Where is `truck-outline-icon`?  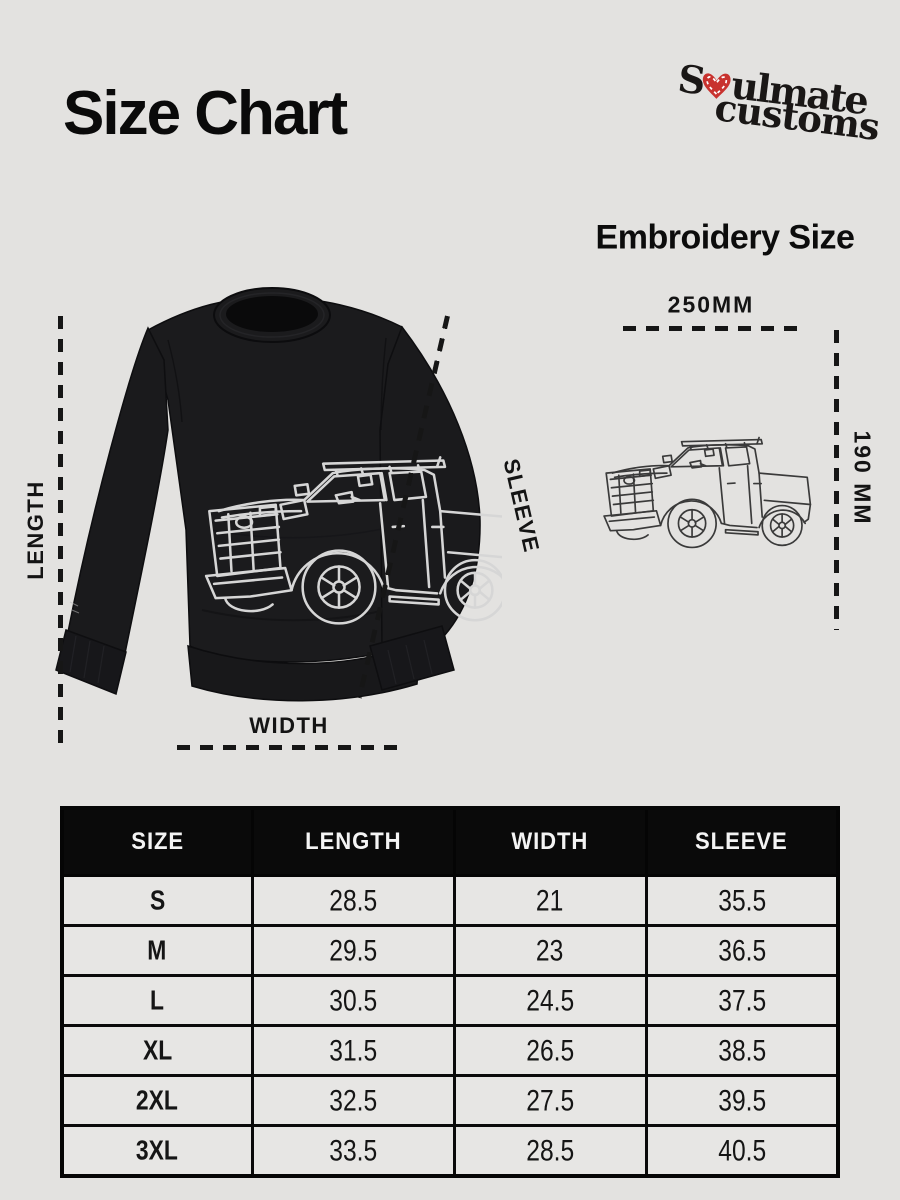
truck-outline-icon is located at coordinates (713, 493).